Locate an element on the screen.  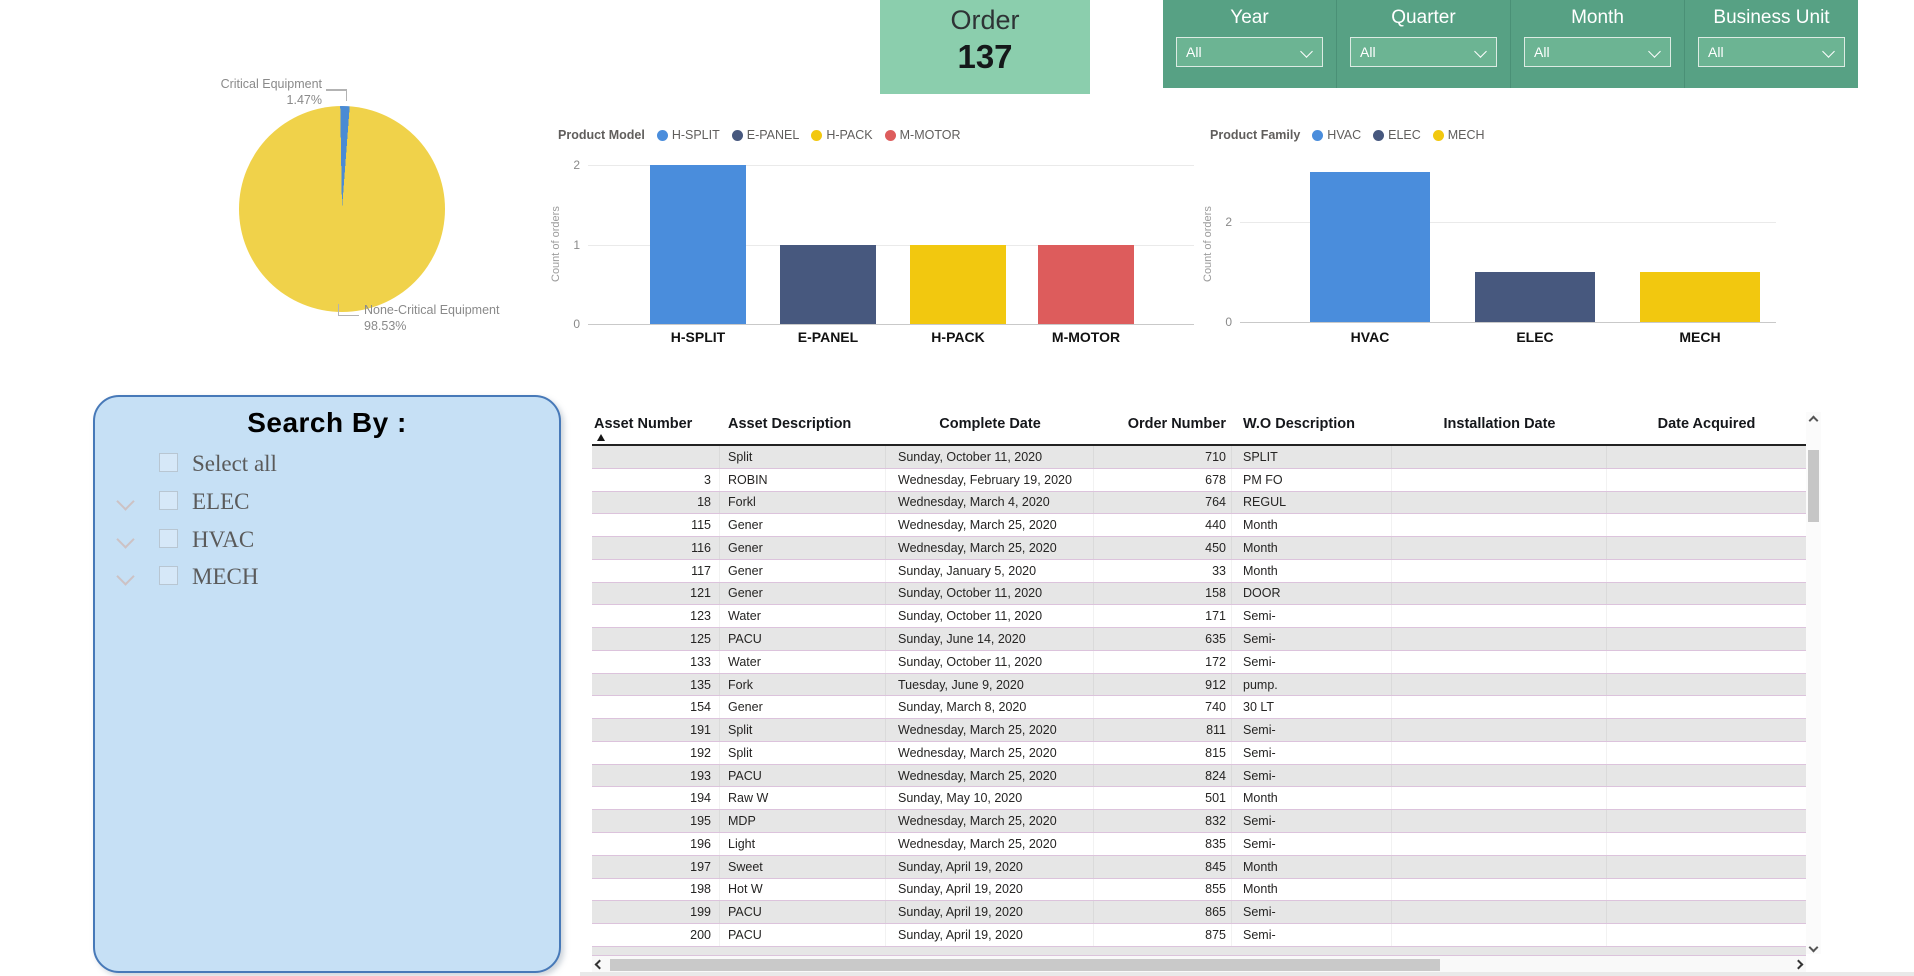
search-item-label: ELEC is located at coordinates (221, 501).